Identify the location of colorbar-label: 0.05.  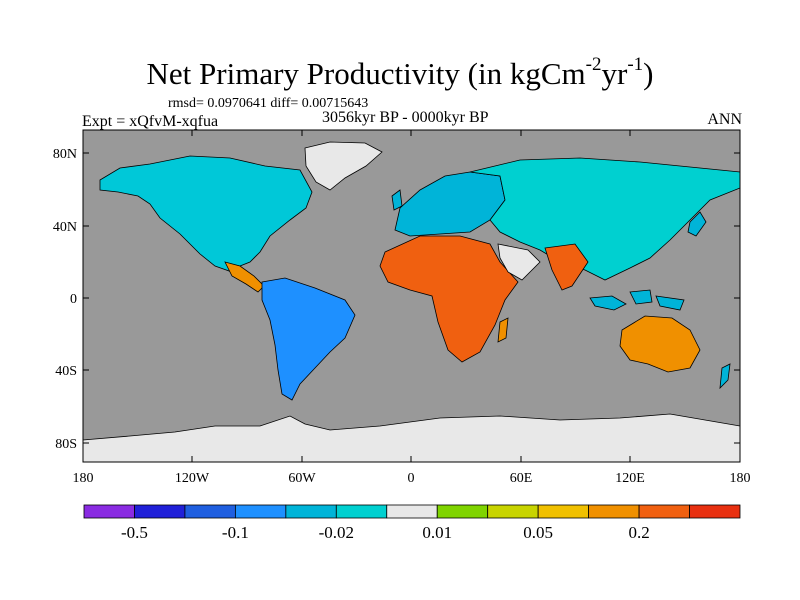
(538, 532).